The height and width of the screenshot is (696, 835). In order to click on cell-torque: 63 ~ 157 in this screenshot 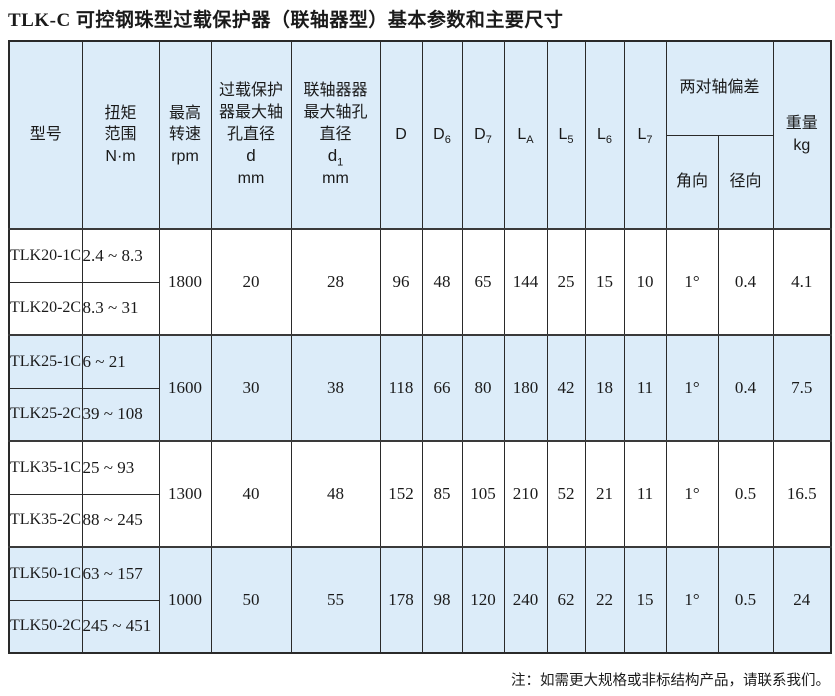, I will do `click(120, 573)`.